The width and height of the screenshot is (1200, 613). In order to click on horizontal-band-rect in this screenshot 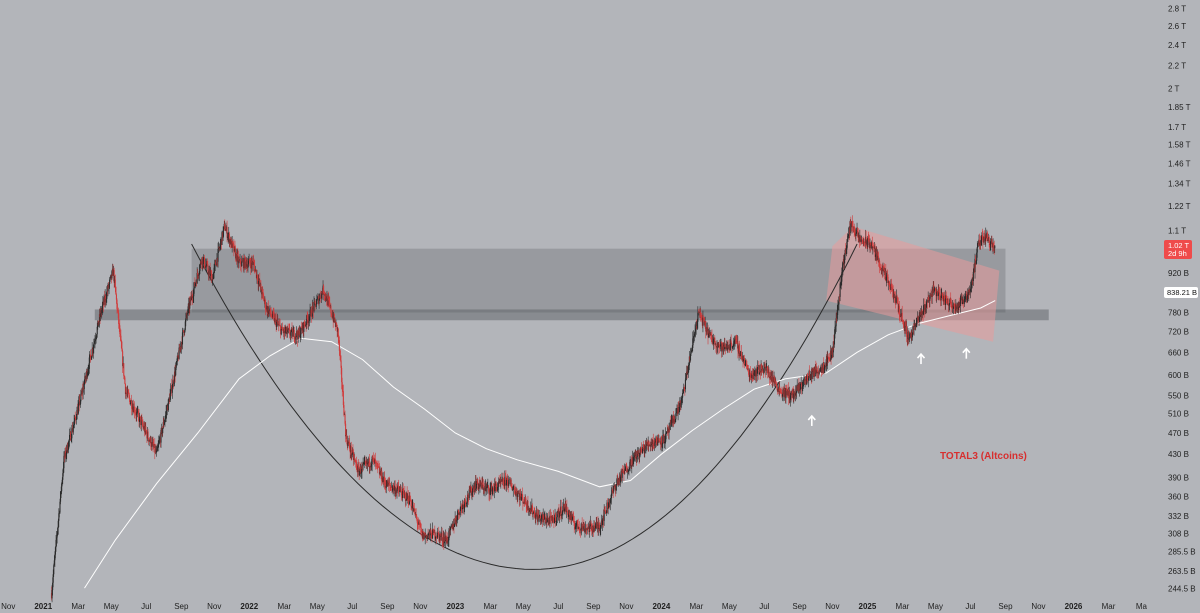, I will do `click(571, 315)`.